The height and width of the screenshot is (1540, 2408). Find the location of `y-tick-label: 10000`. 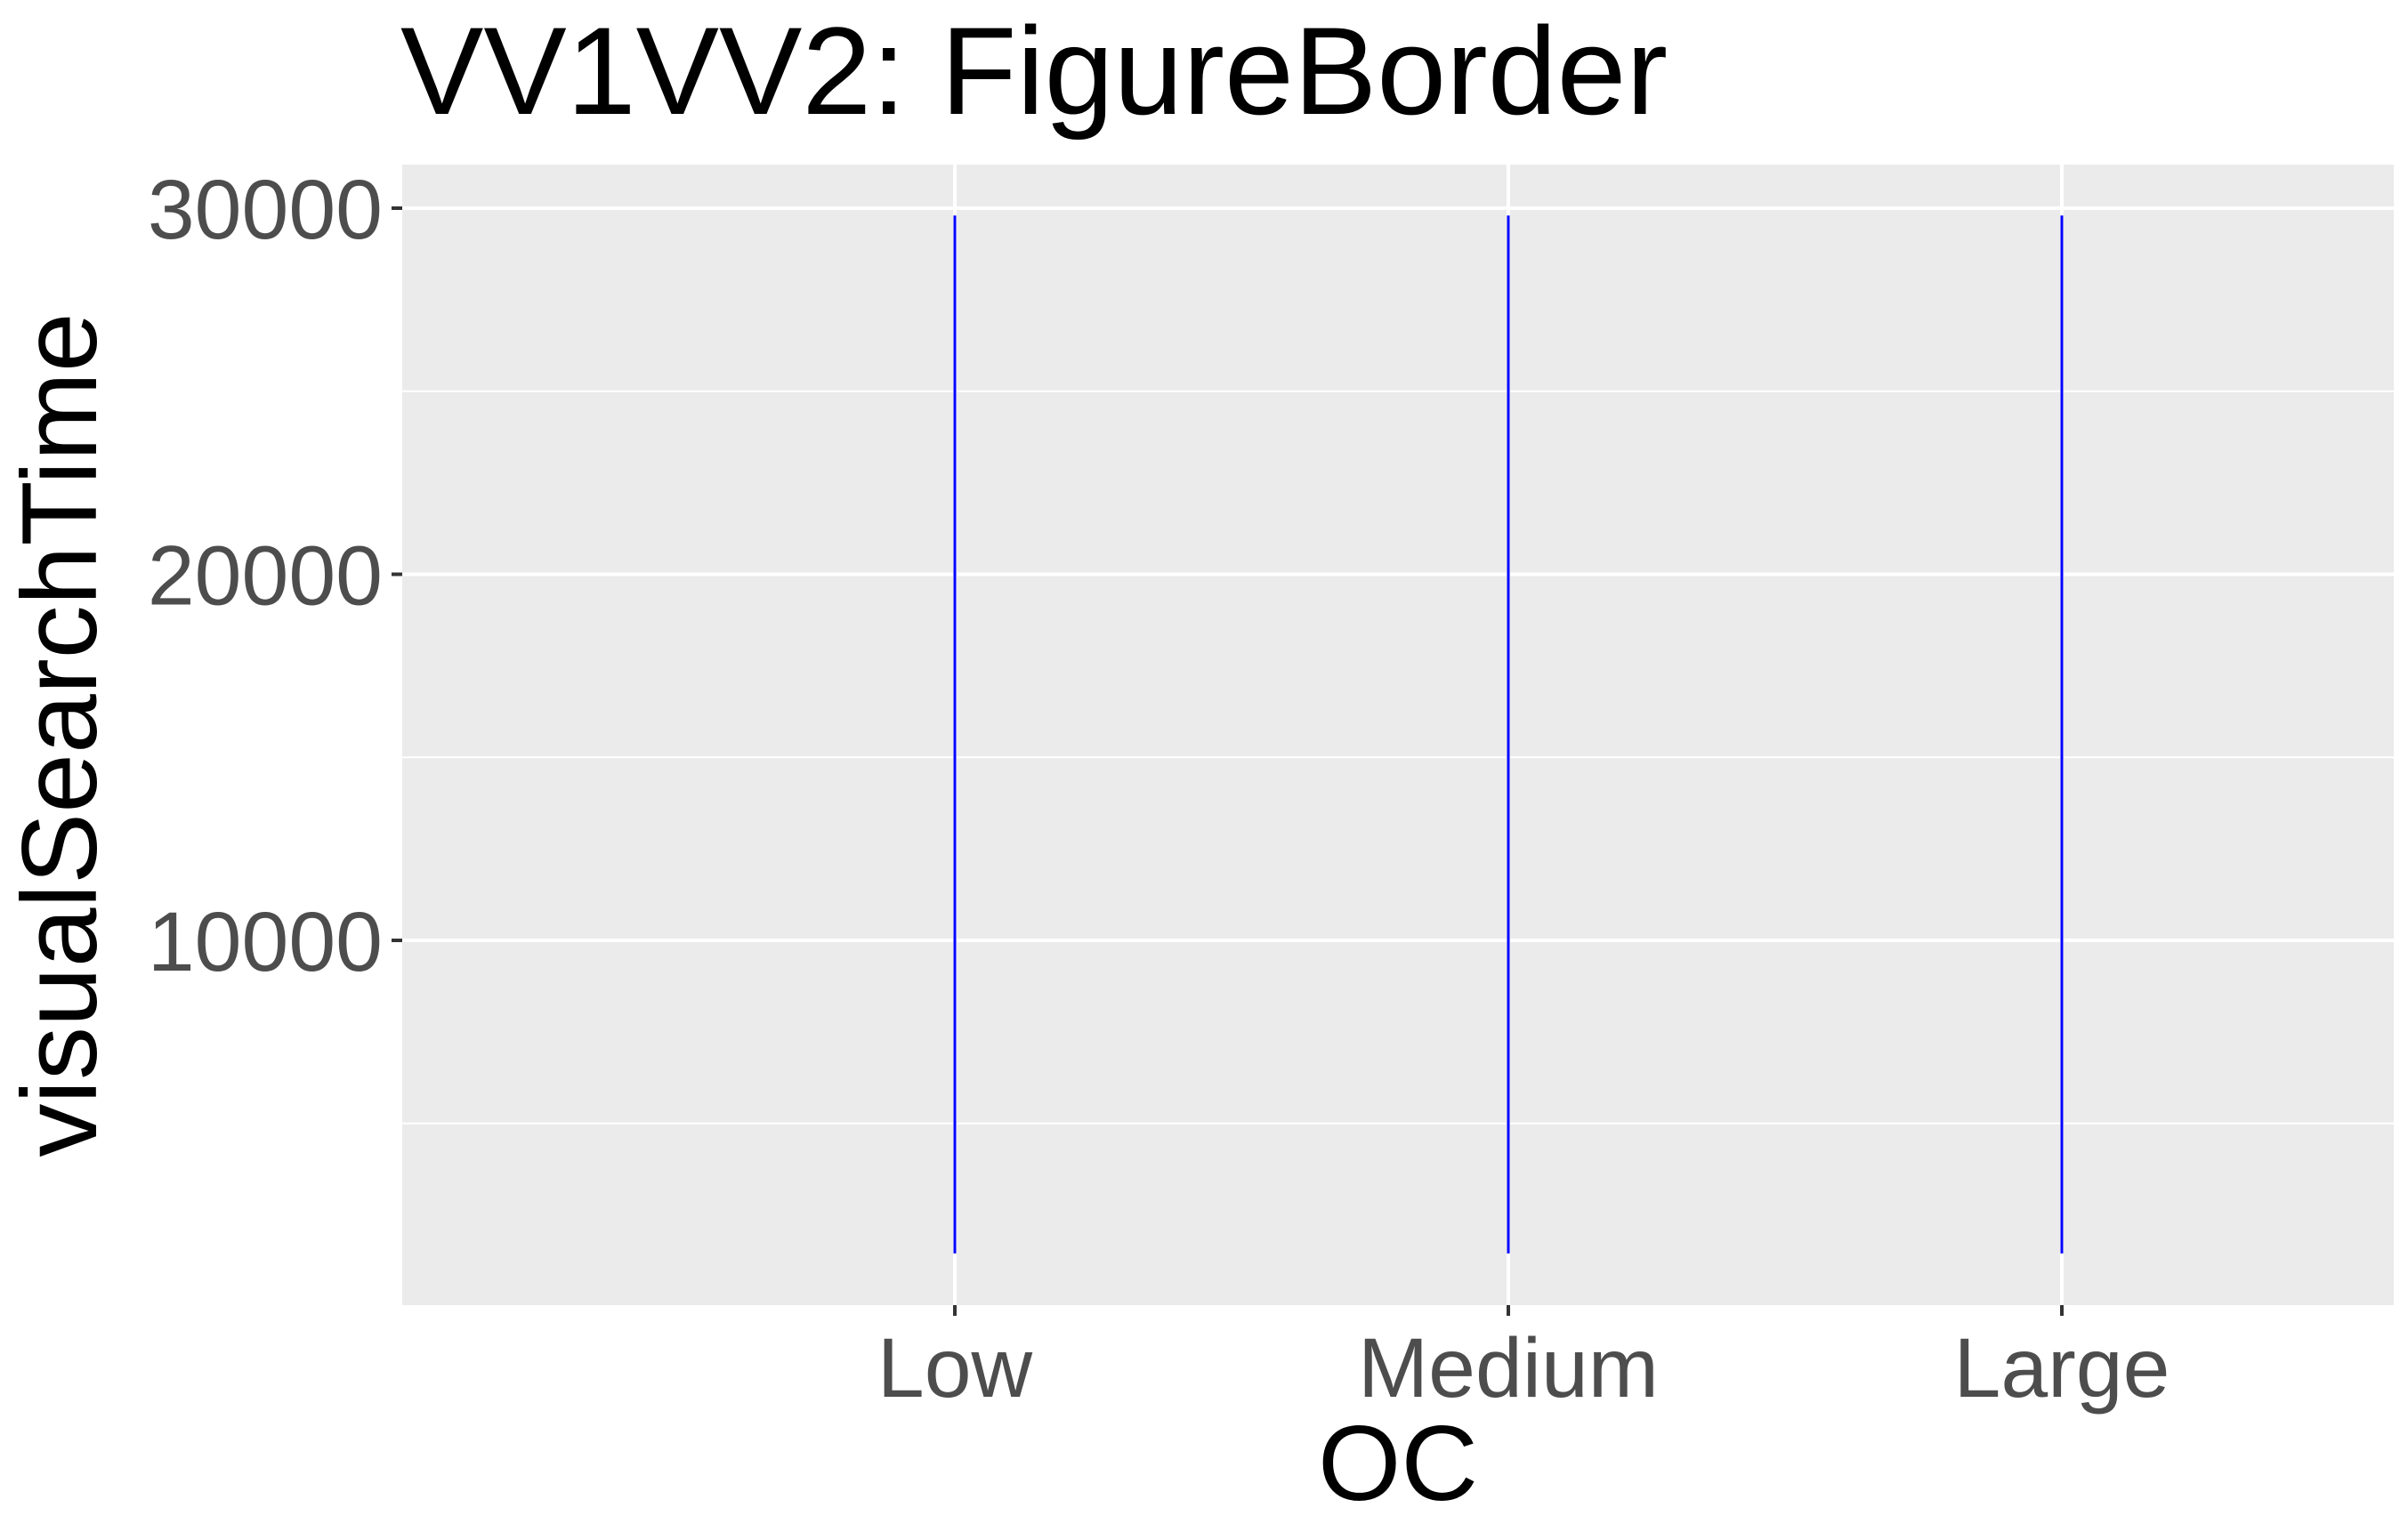

y-tick-label: 10000 is located at coordinates (265, 942).